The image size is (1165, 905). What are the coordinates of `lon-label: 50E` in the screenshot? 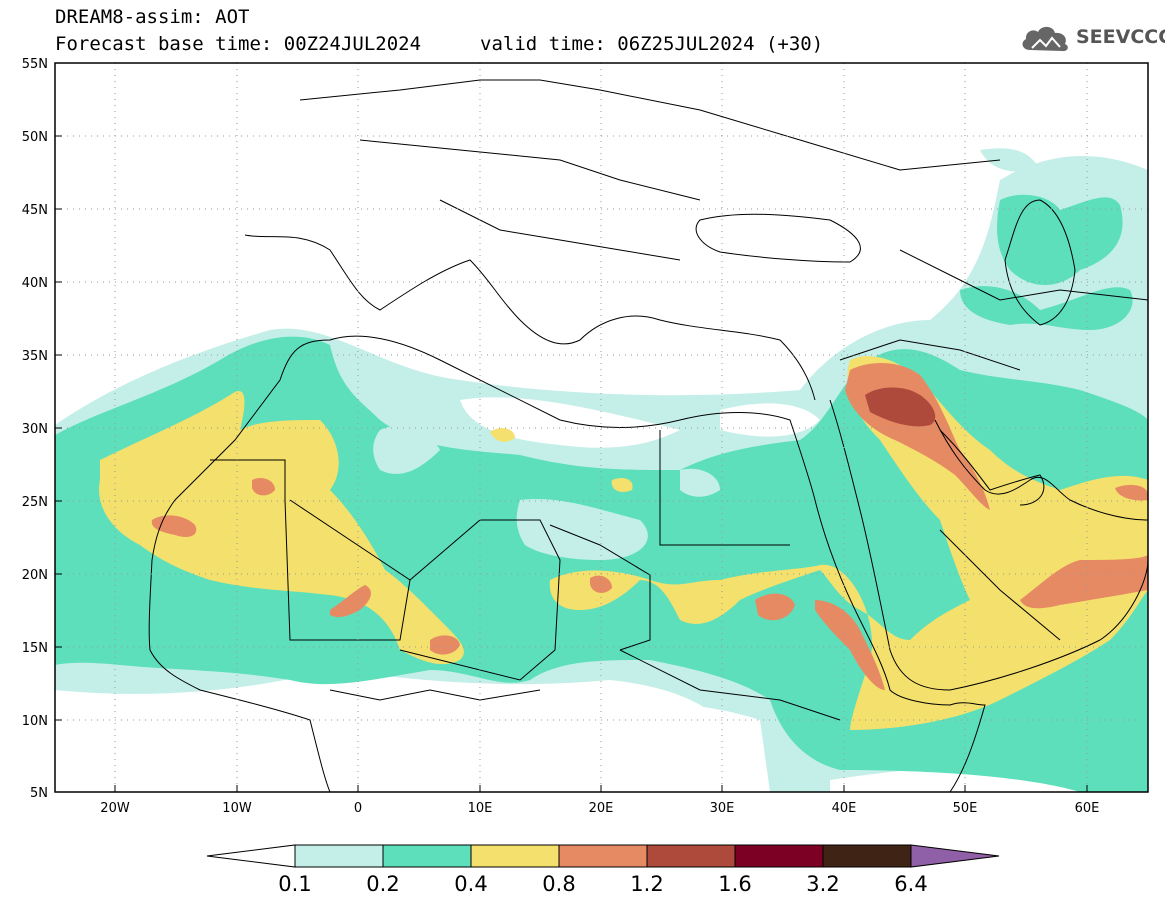 It's located at (965, 808).